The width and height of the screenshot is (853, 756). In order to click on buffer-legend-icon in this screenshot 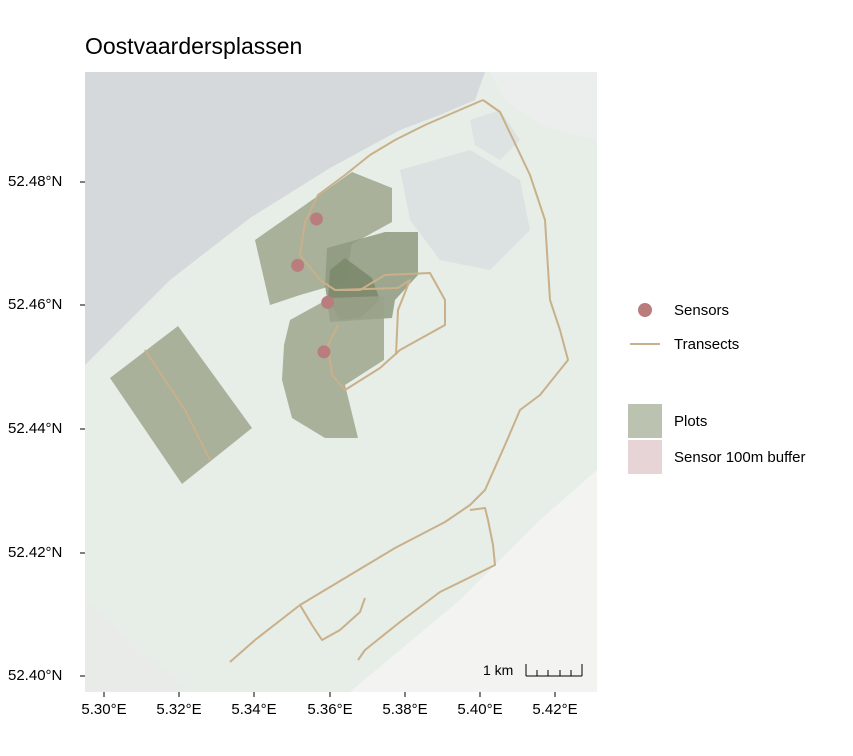, I will do `click(645, 457)`.